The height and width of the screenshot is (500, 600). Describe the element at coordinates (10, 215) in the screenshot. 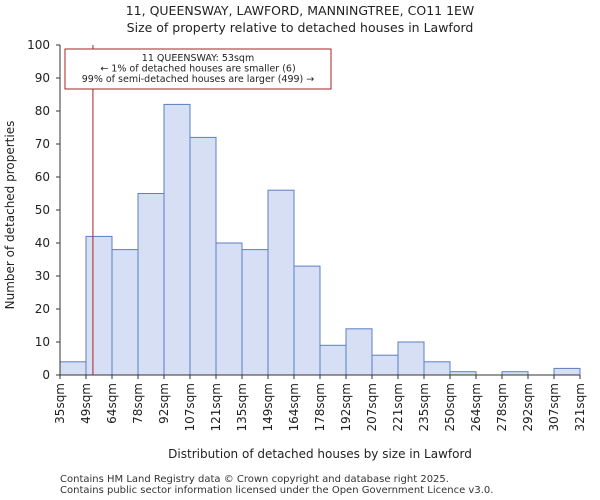

I see `y-axis-label: Number of detached properties` at that location.